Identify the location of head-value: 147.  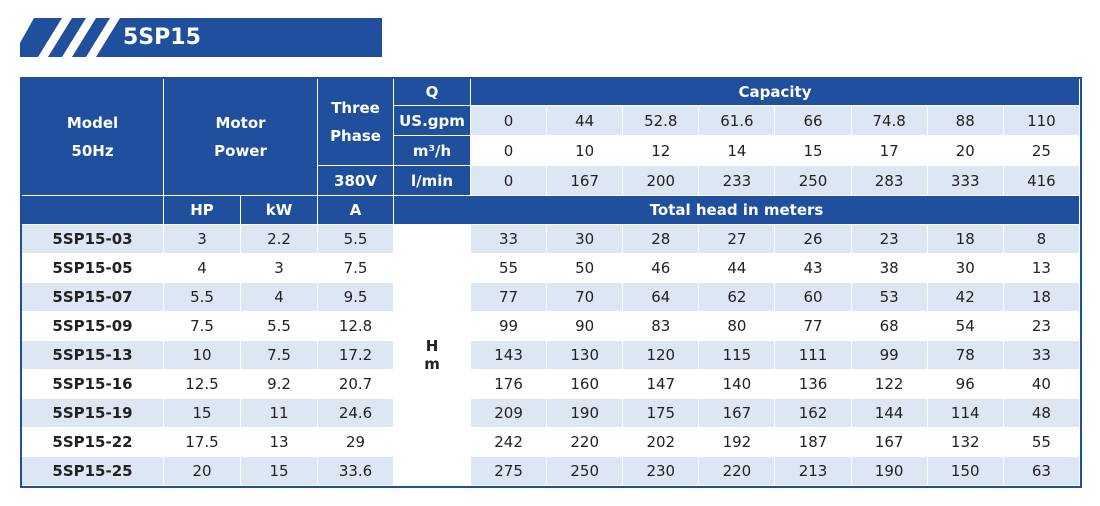
(661, 384).